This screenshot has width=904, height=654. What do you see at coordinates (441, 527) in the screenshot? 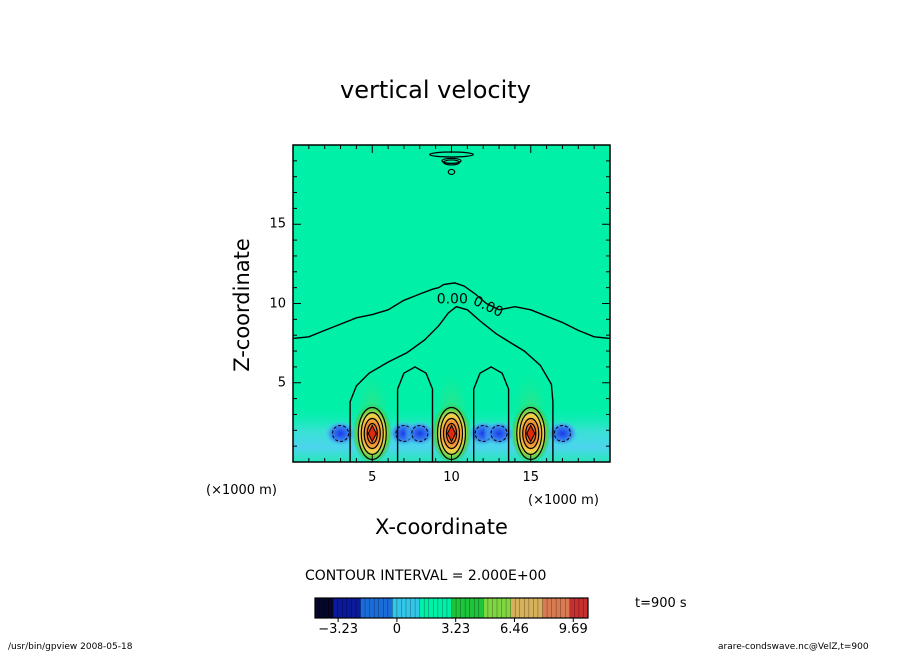
I see `x-axis-title: X-coordinate` at bounding box center [441, 527].